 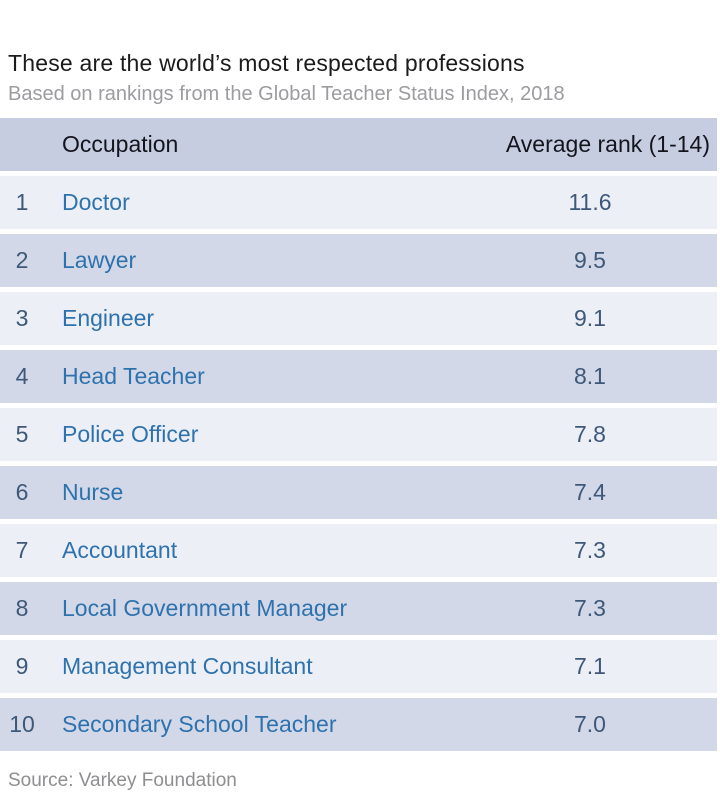 I want to click on table-row: 3 Engineer 9.1, so click(x=358, y=318).